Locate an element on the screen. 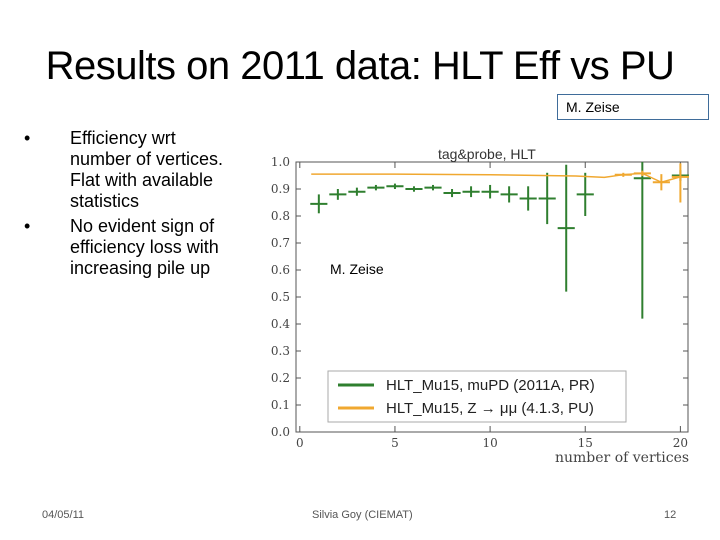 The width and height of the screenshot is (720, 540). y-tick-label: 0.5 is located at coordinates (280, 297).